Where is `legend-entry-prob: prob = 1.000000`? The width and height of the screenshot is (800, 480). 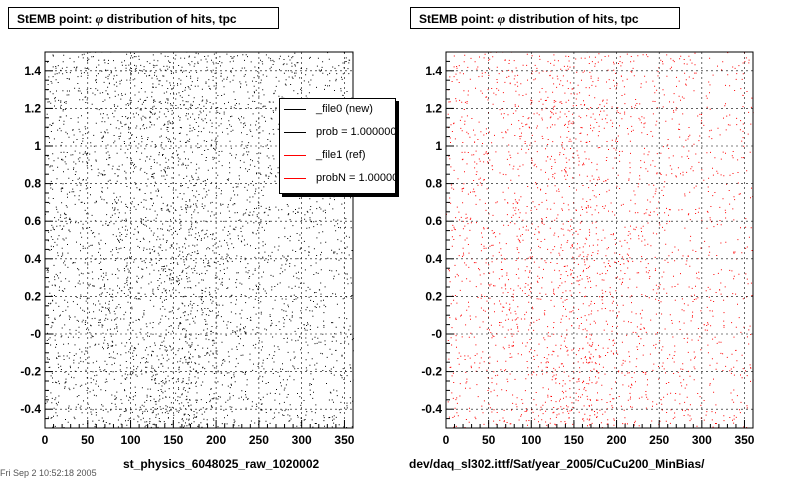 legend-entry-prob: prob = 1.000000 is located at coordinates (337, 132).